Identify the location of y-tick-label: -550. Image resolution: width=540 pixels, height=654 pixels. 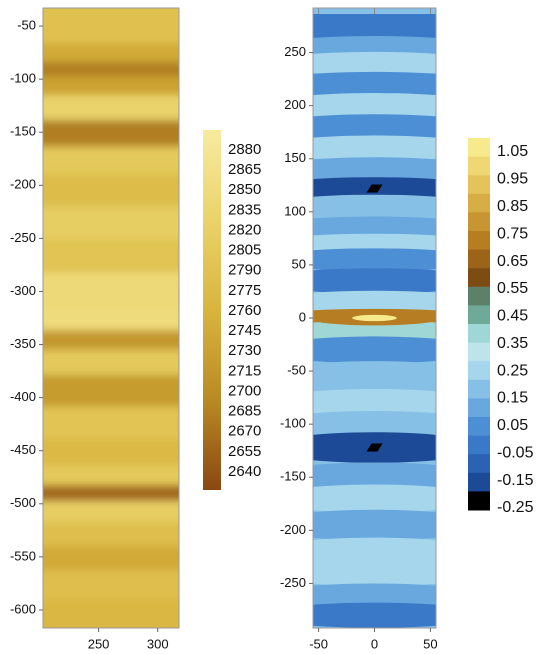
(23, 555).